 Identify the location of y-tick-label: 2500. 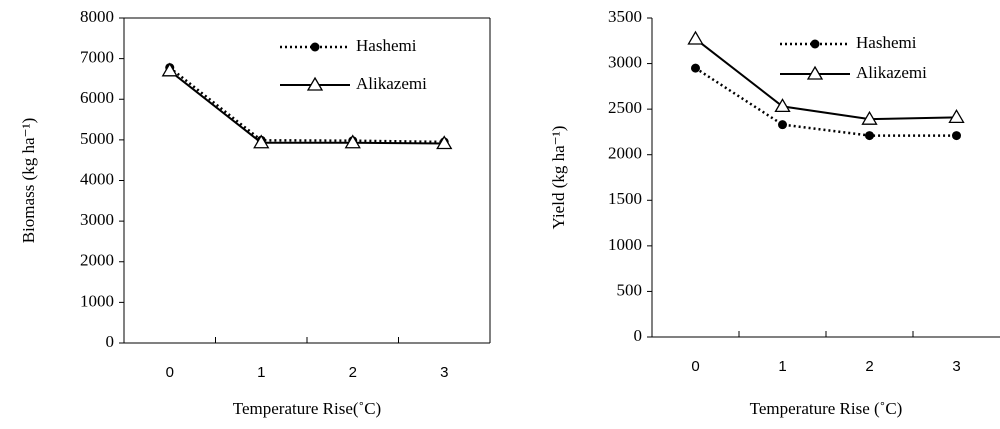
(625, 107).